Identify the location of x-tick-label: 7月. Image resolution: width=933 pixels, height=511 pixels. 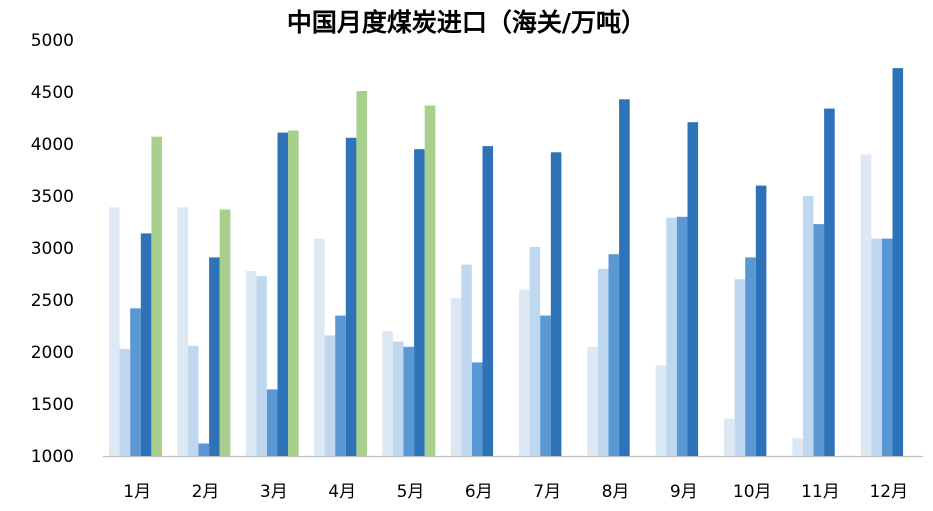
(547, 492).